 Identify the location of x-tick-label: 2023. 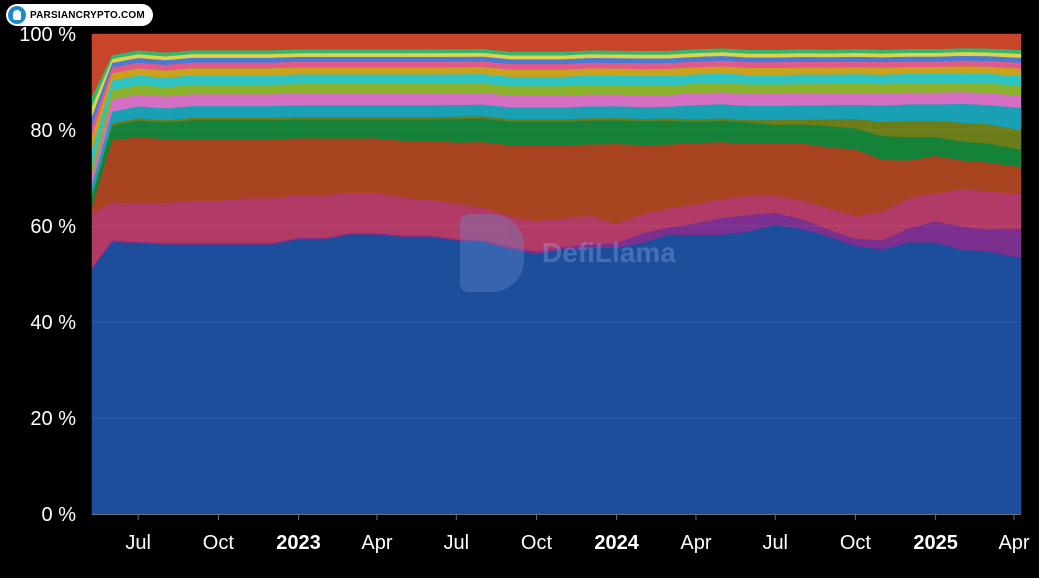
(298, 543).